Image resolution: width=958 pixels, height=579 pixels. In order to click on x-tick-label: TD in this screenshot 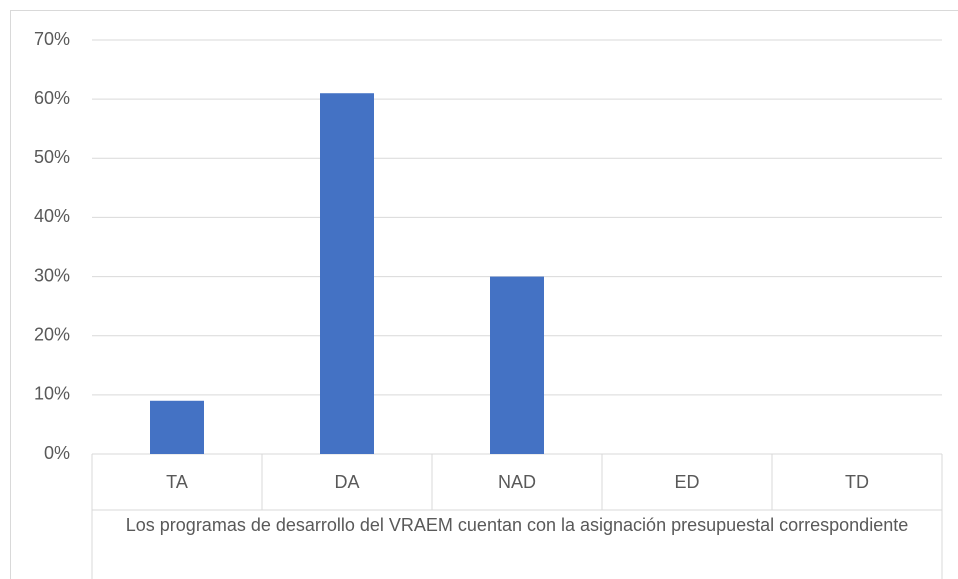, I will do `click(857, 482)`.